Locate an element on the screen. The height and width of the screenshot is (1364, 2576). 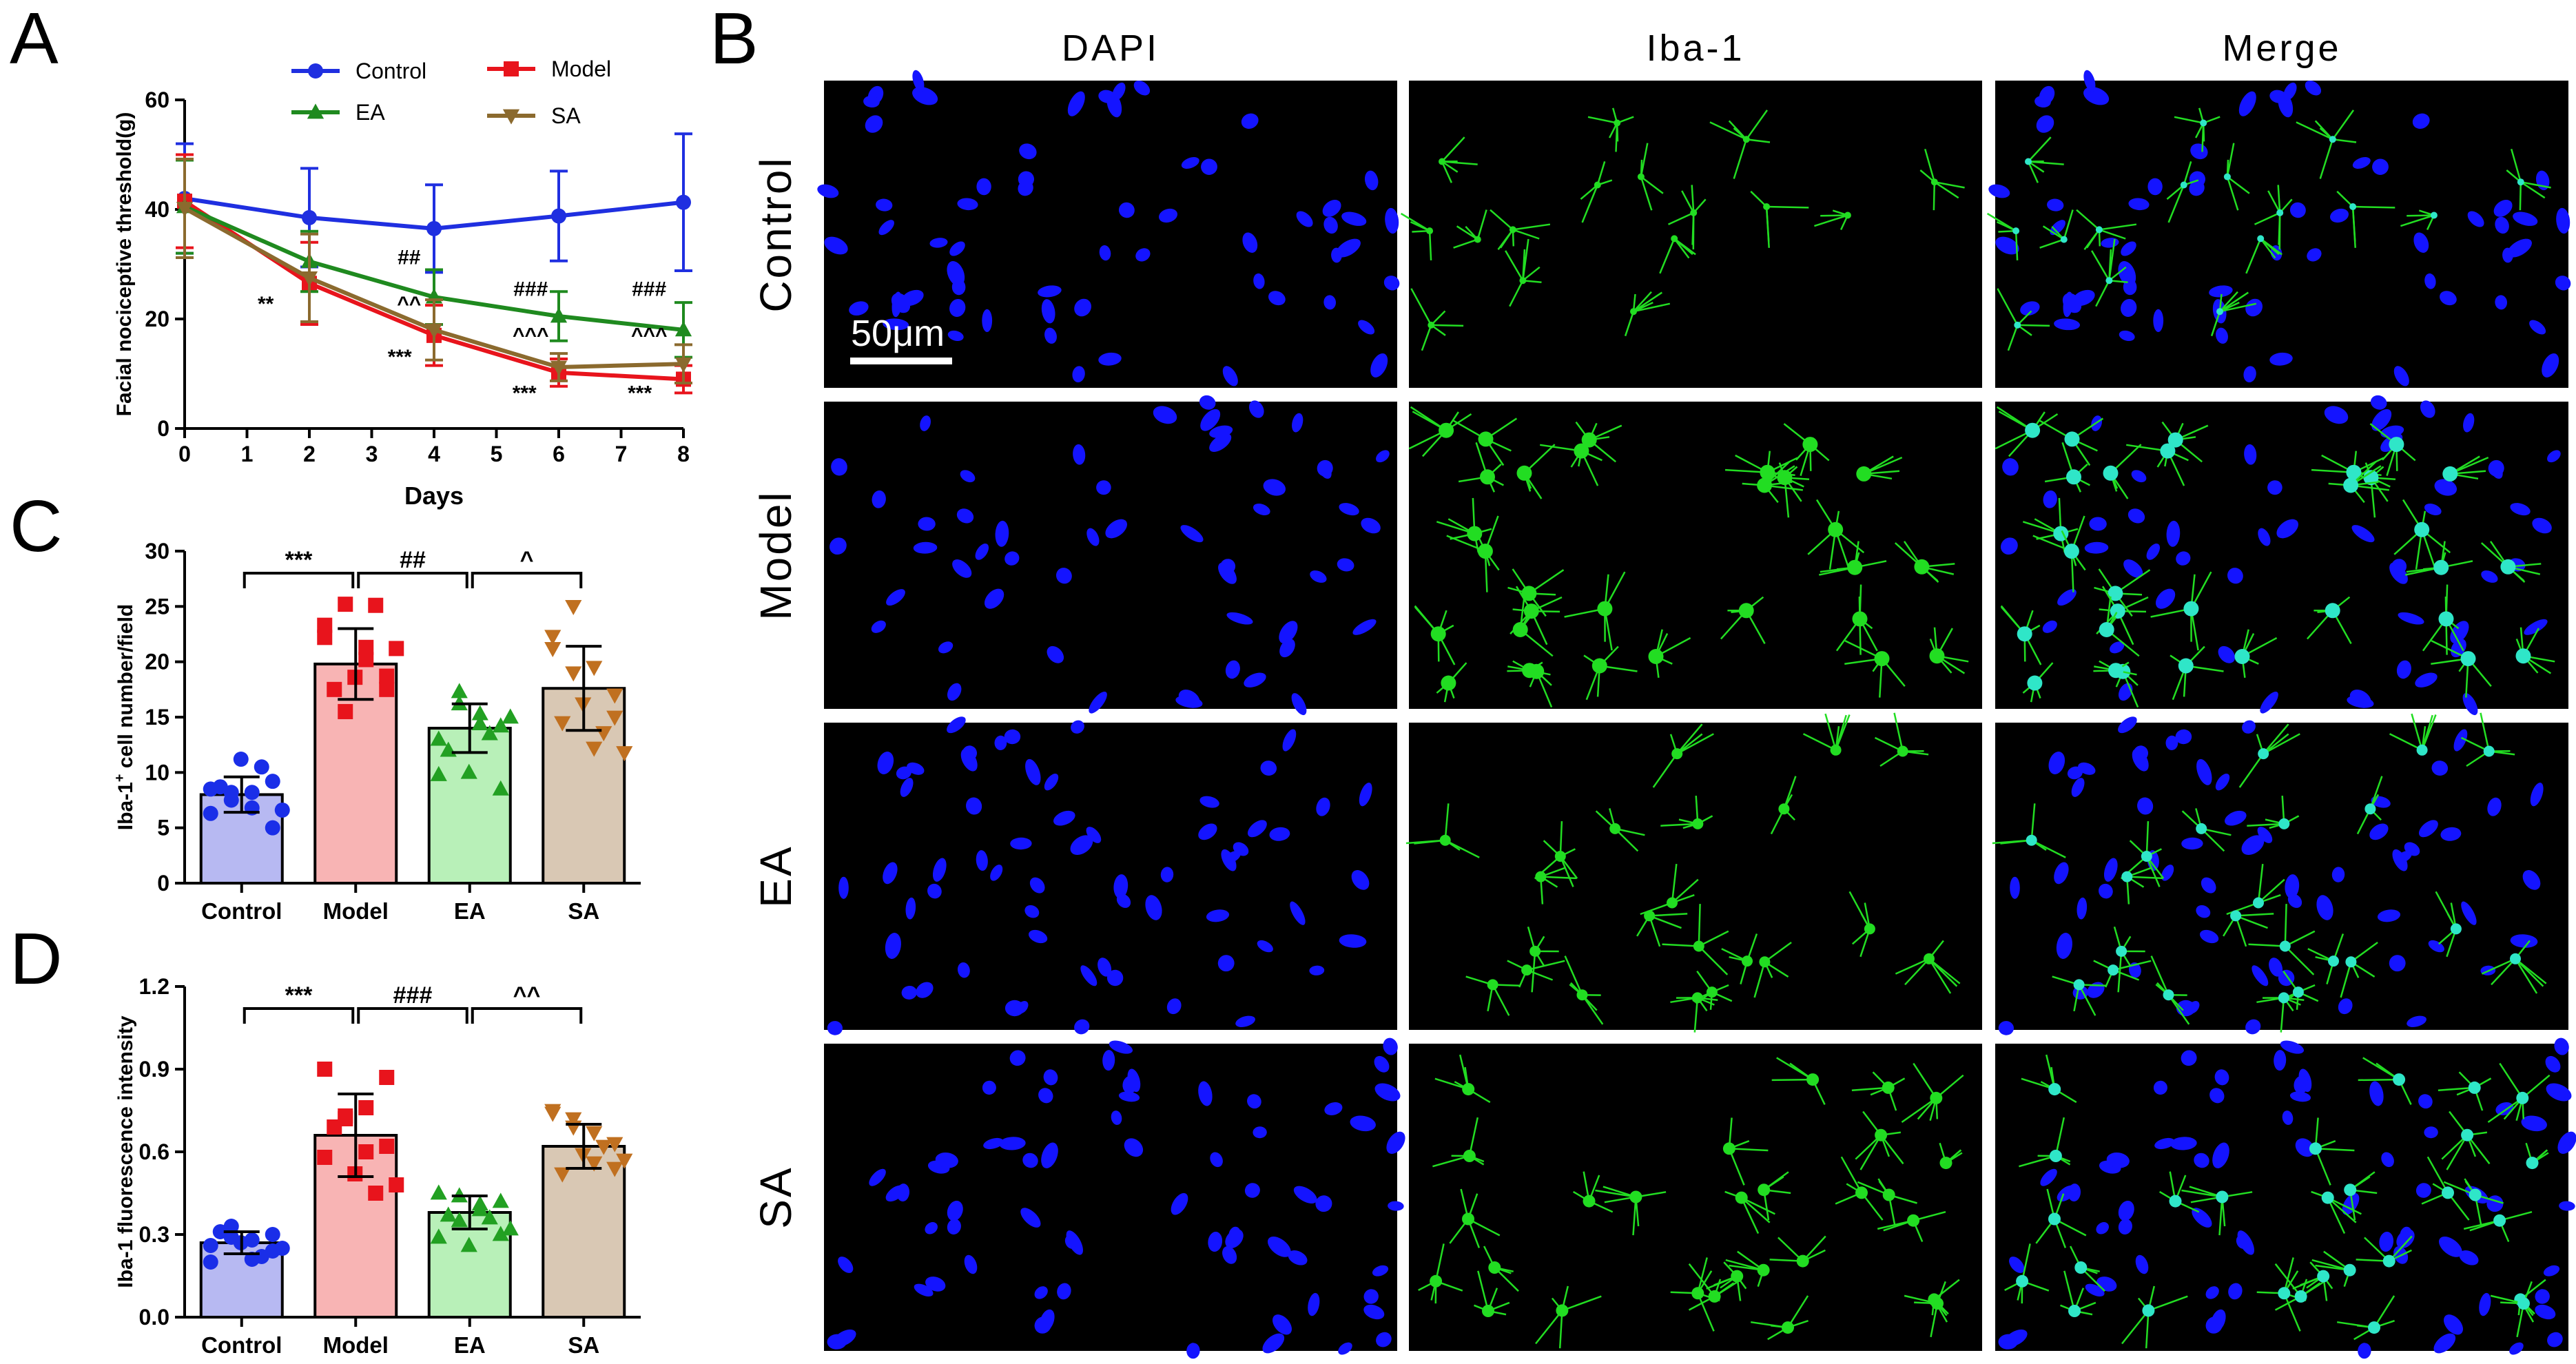
microglia-layer is located at coordinates (2268, 229).